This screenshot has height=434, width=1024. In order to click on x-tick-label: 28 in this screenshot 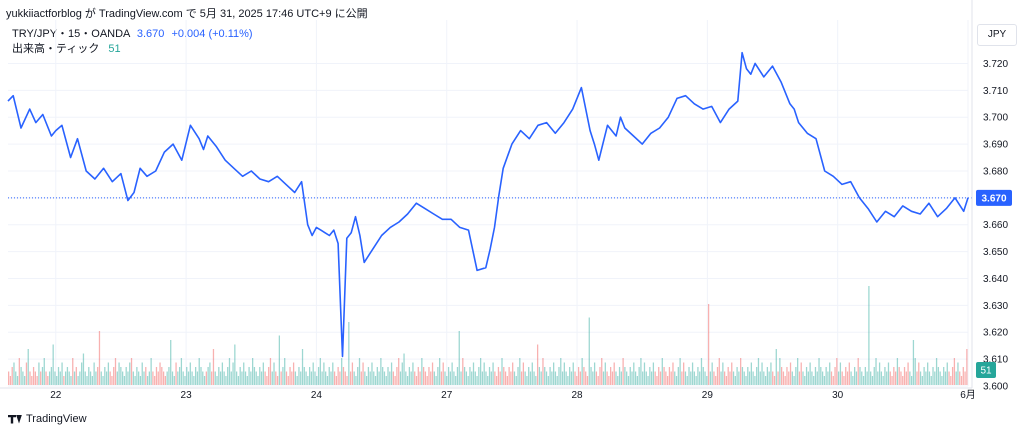, I will do `click(577, 395)`.